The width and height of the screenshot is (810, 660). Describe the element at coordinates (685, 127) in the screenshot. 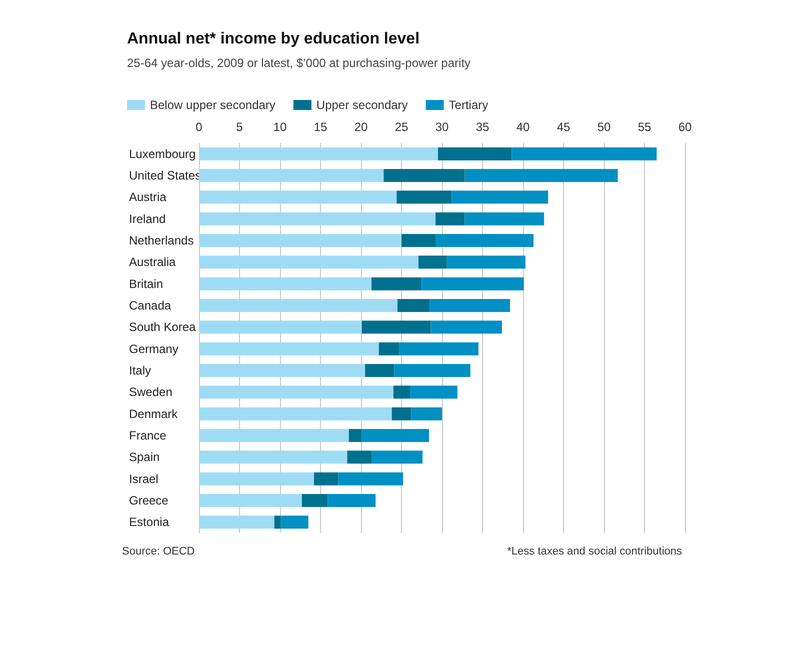

I see `x-tick-label: 60` at that location.